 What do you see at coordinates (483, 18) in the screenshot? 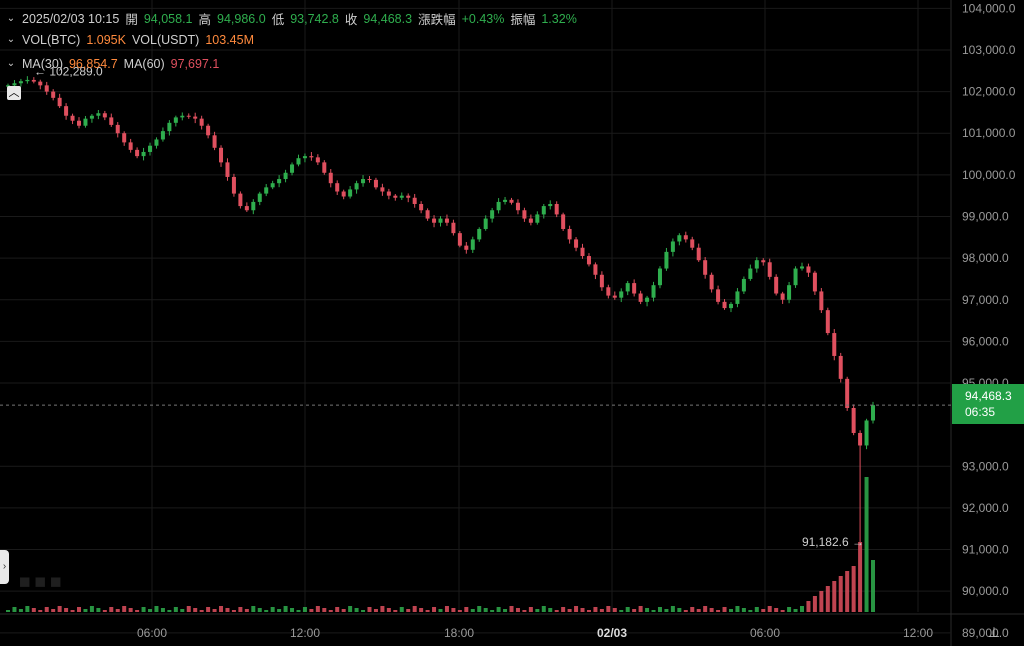
I see `change-value: +0.43%` at bounding box center [483, 18].